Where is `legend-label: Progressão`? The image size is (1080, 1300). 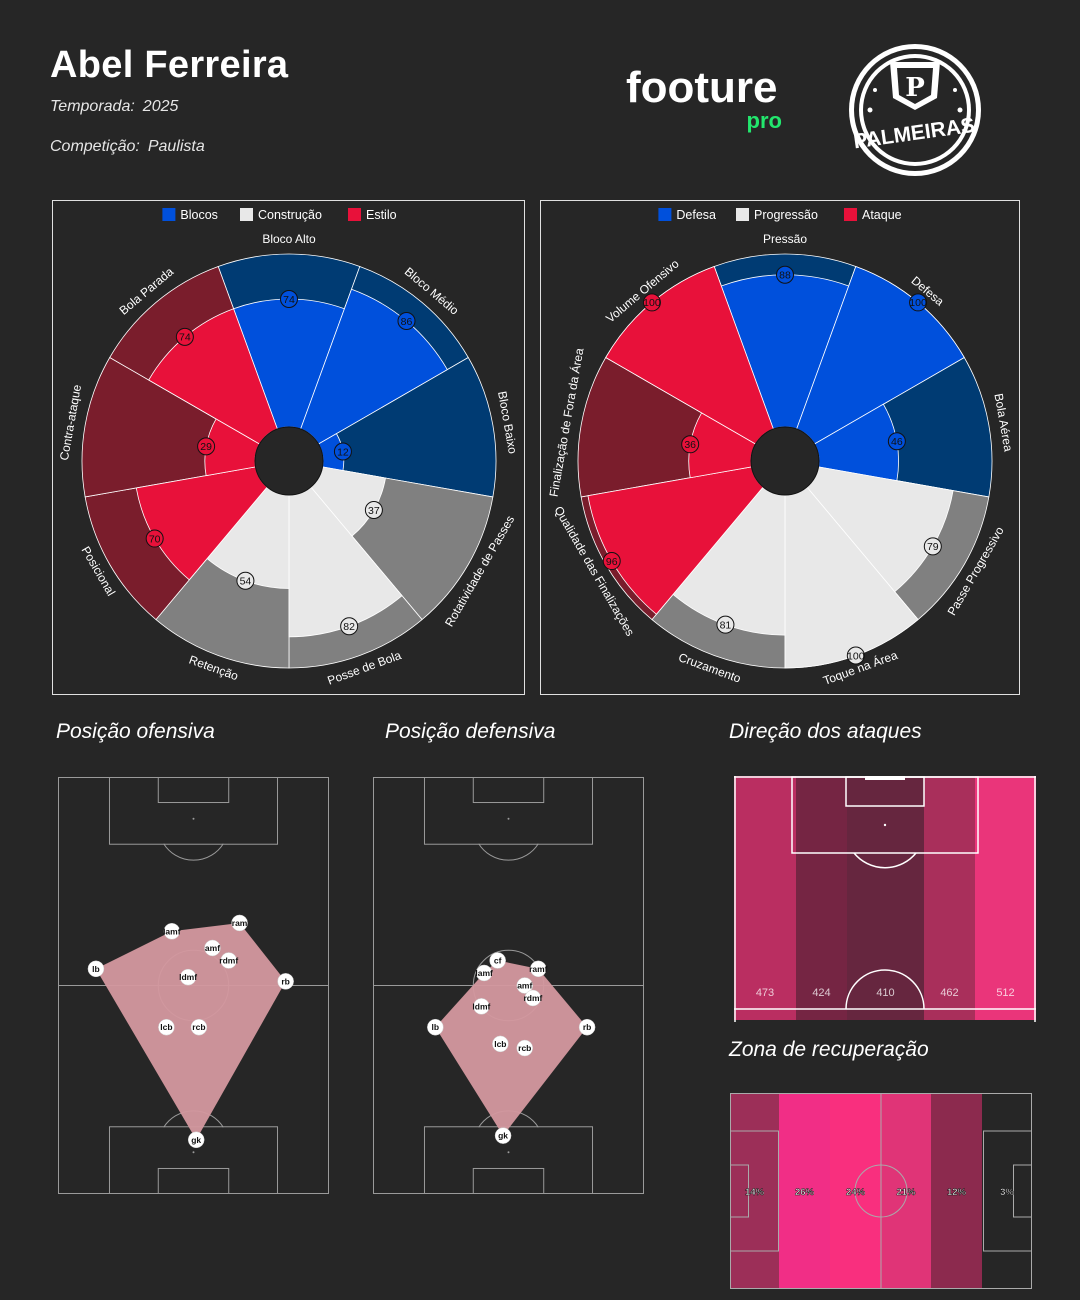 legend-label: Progressão is located at coordinates (786, 215).